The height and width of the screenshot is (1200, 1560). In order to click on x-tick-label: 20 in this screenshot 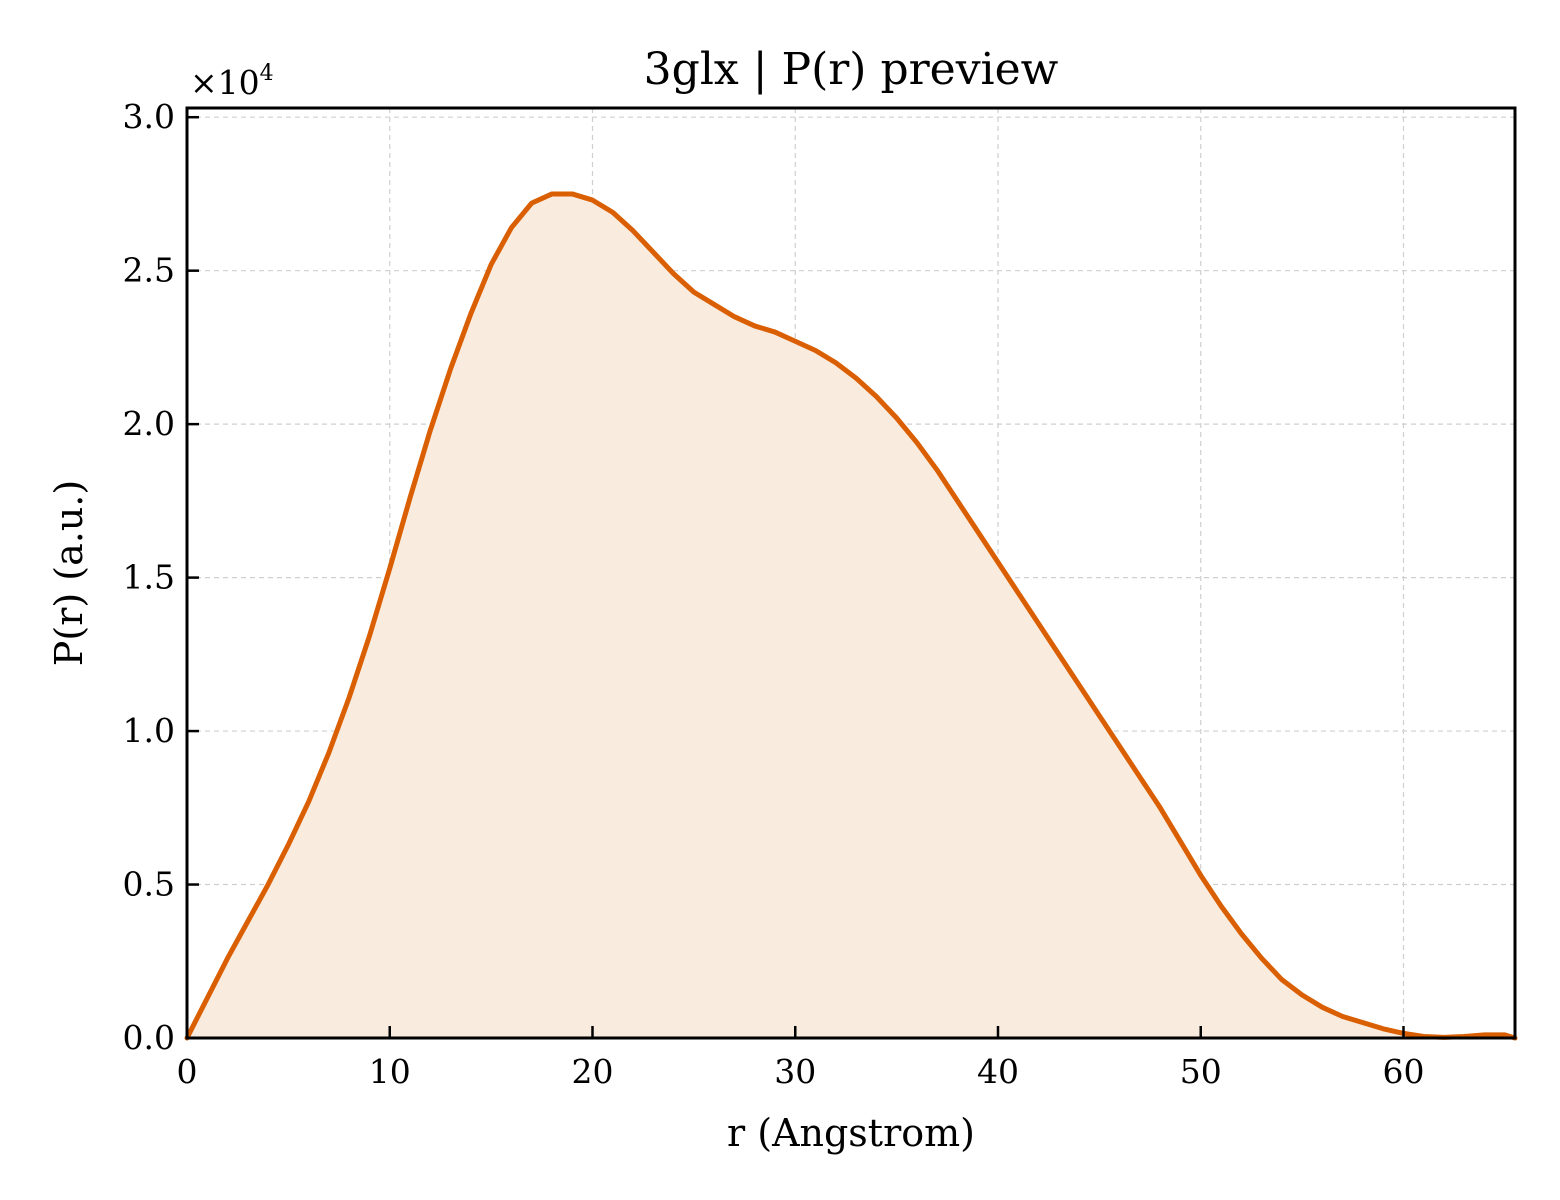, I will do `click(592, 1071)`.